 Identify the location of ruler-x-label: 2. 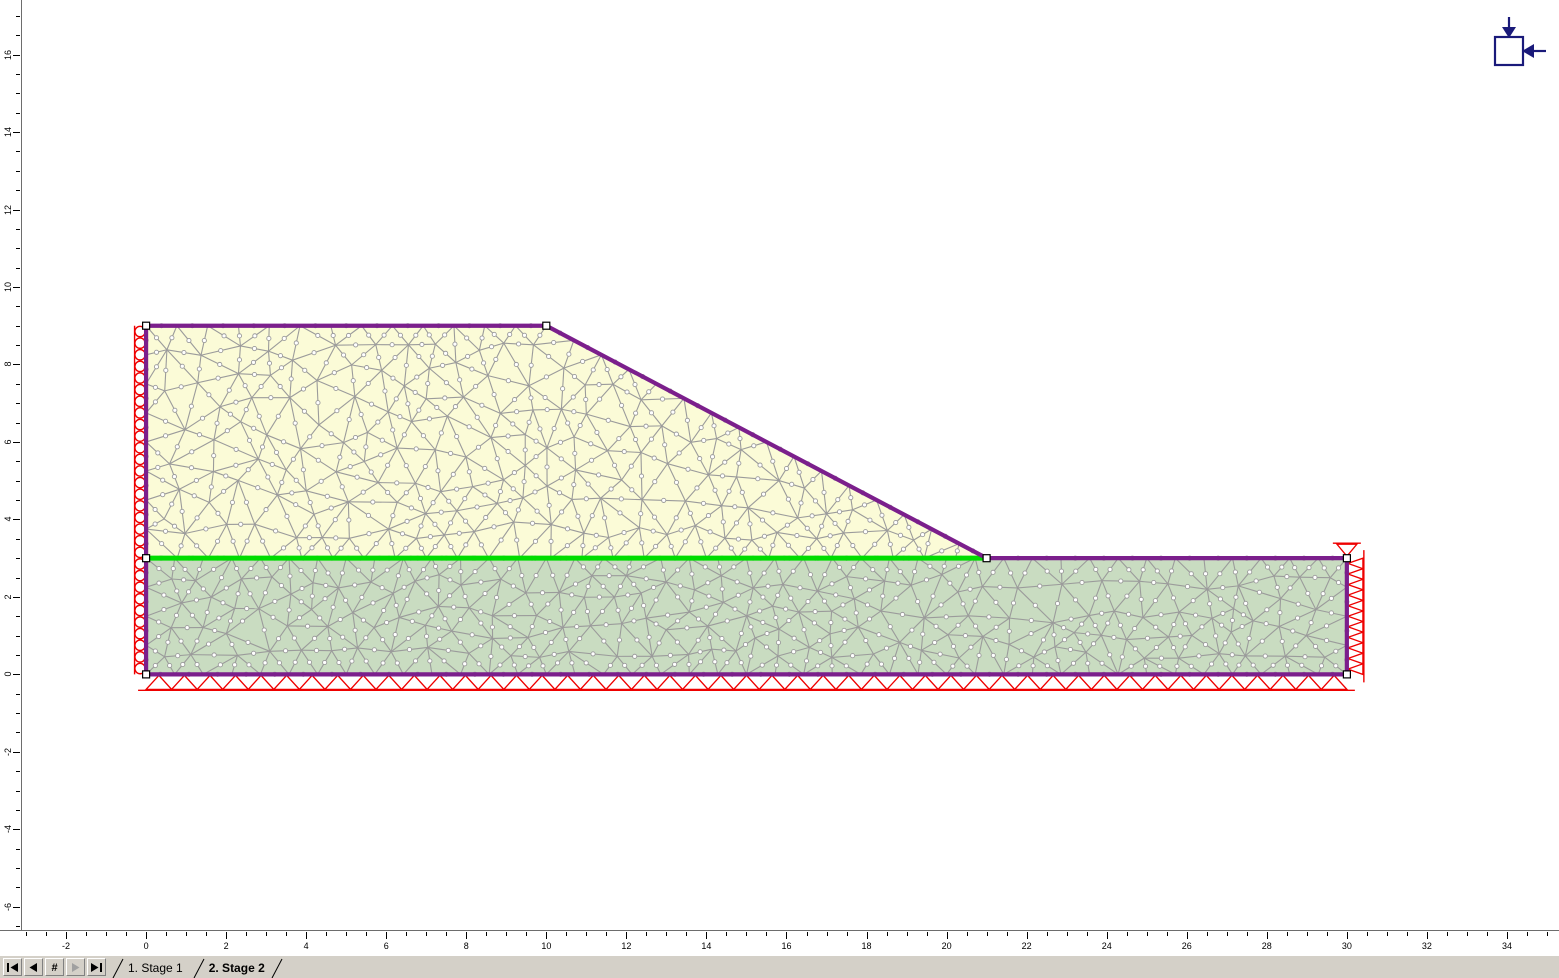
(226, 946).